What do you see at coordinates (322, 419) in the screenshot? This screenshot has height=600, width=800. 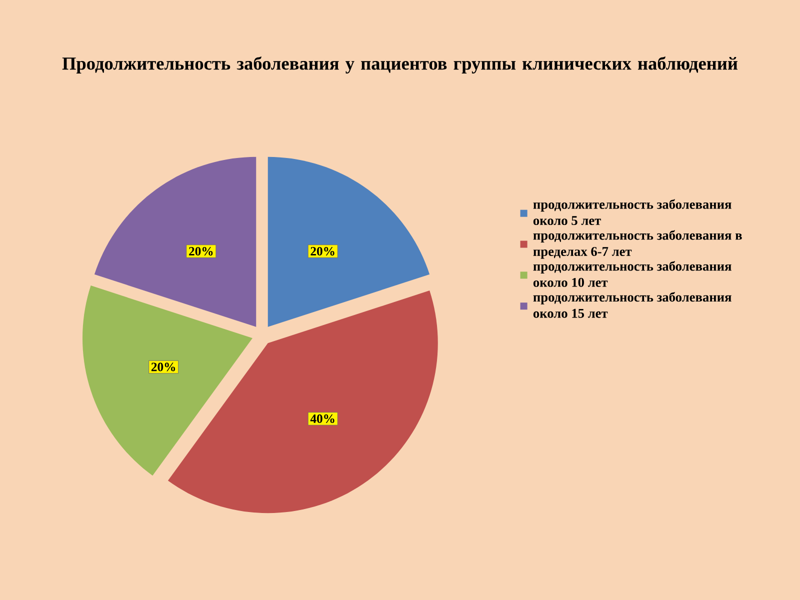 I see `data-label: 40%` at bounding box center [322, 419].